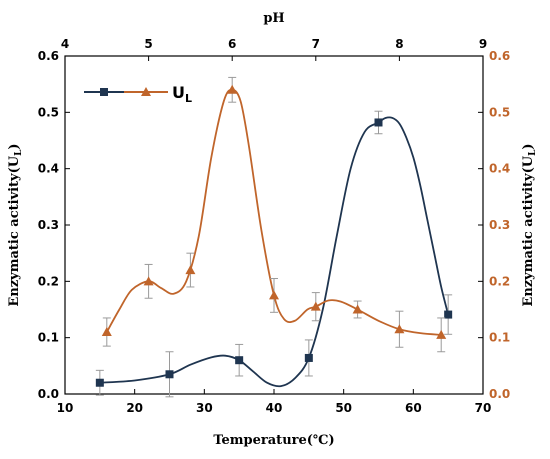 The image size is (550, 459). I want to click on bottom-tick-label-0: 10, so click(65, 408).